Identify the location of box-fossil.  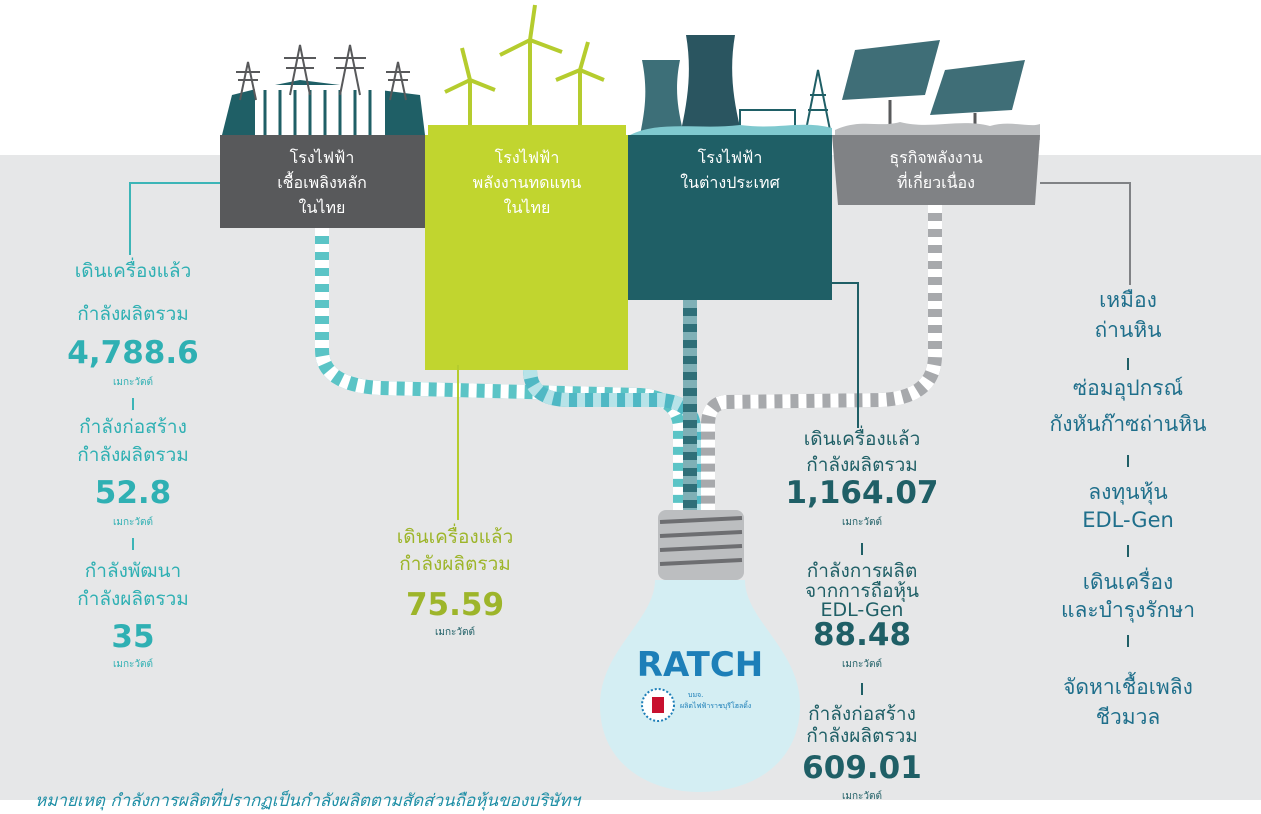
(322, 181).